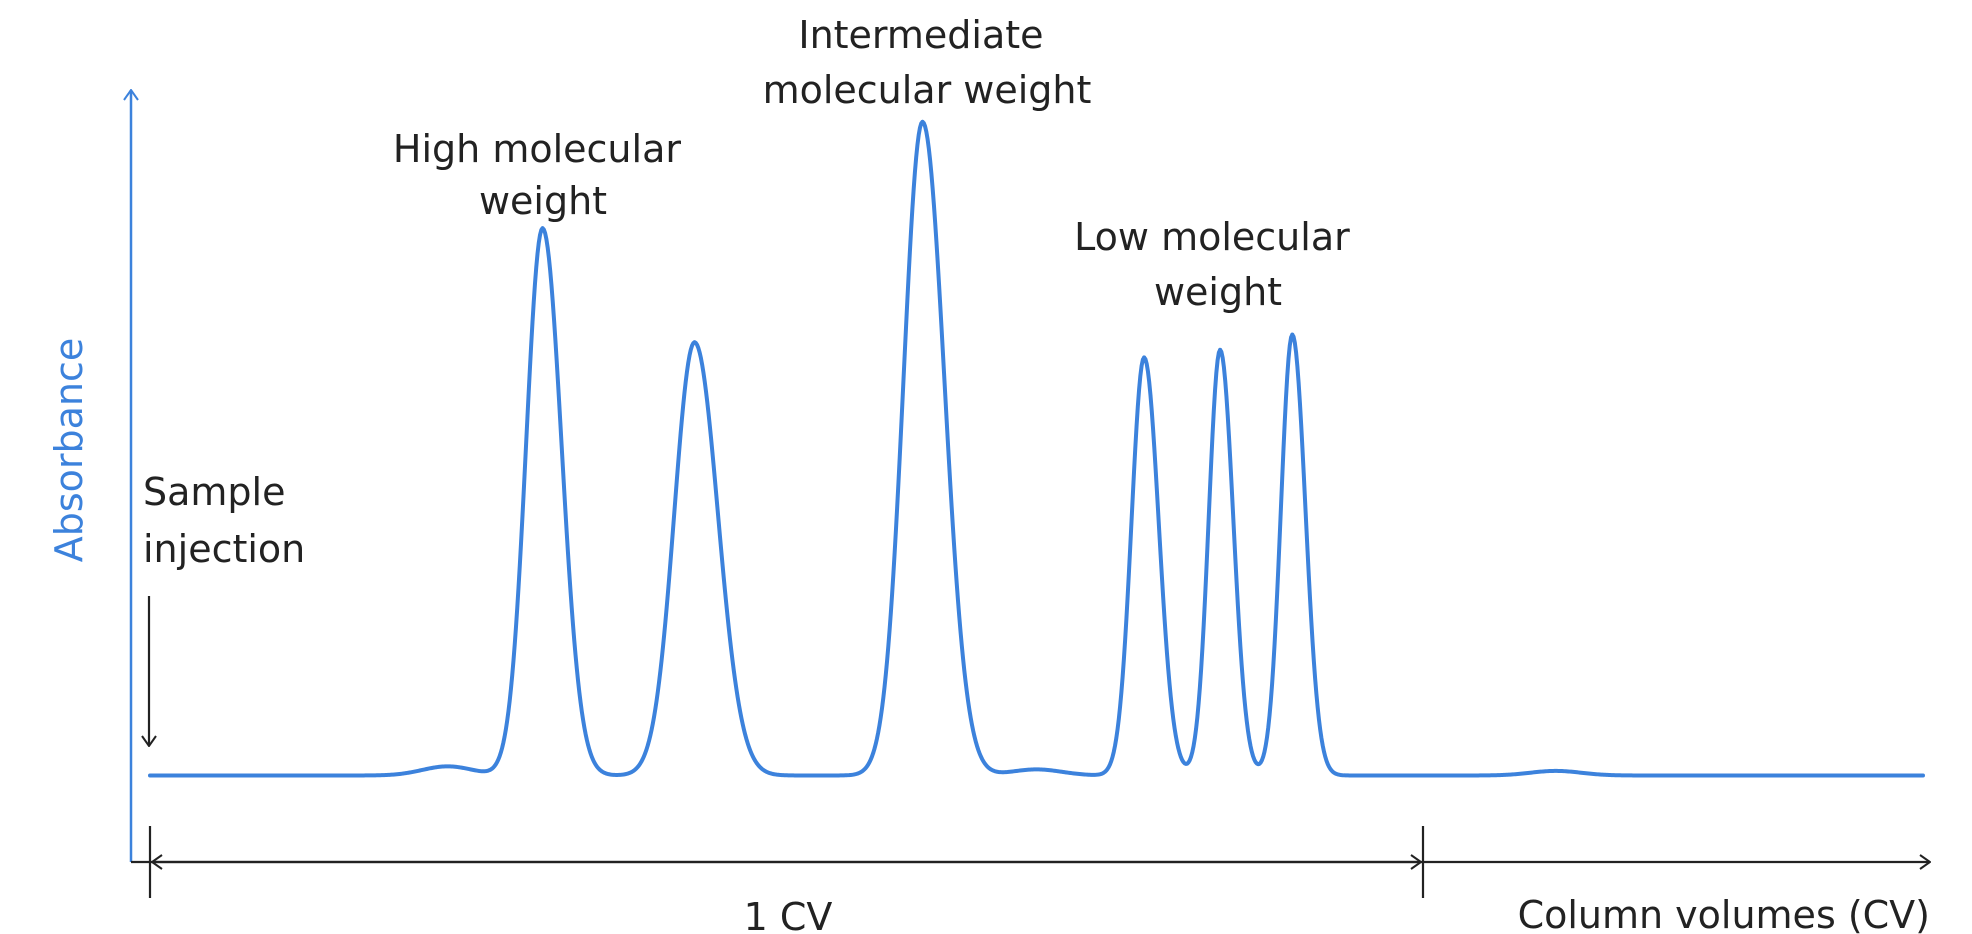  I want to click on peak-markers, so click(917, 239).